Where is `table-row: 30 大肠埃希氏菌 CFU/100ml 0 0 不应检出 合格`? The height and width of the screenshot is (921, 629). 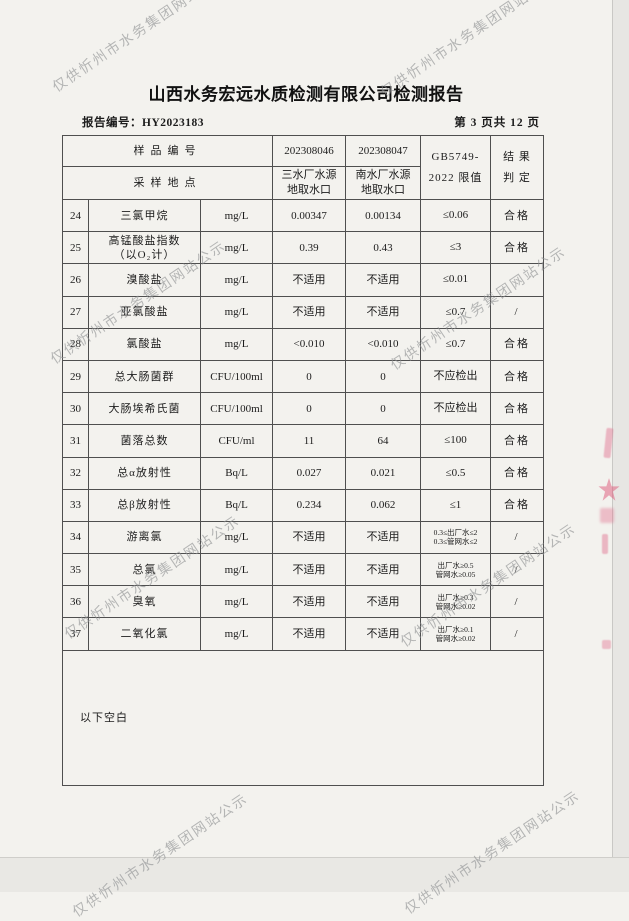
table-row: 30 大肠埃希氏菌 CFU/100ml 0 0 不应检出 合格 is located at coordinates (303, 409).